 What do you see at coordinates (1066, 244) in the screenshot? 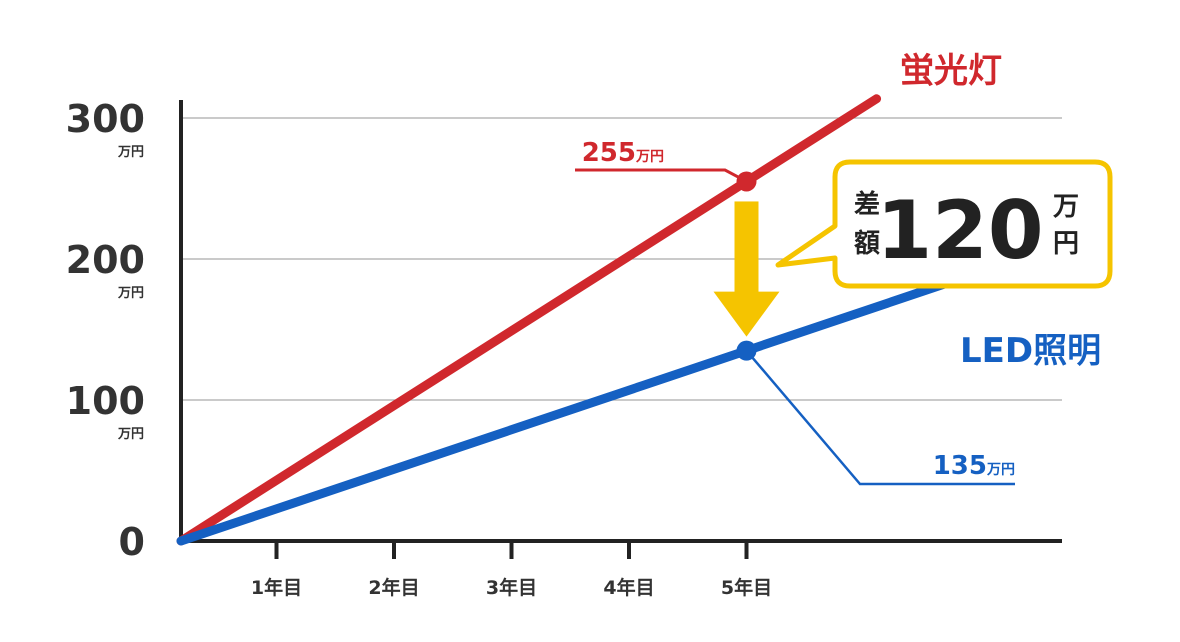
I see `difference-unit-bottom: 円` at bounding box center [1066, 244].